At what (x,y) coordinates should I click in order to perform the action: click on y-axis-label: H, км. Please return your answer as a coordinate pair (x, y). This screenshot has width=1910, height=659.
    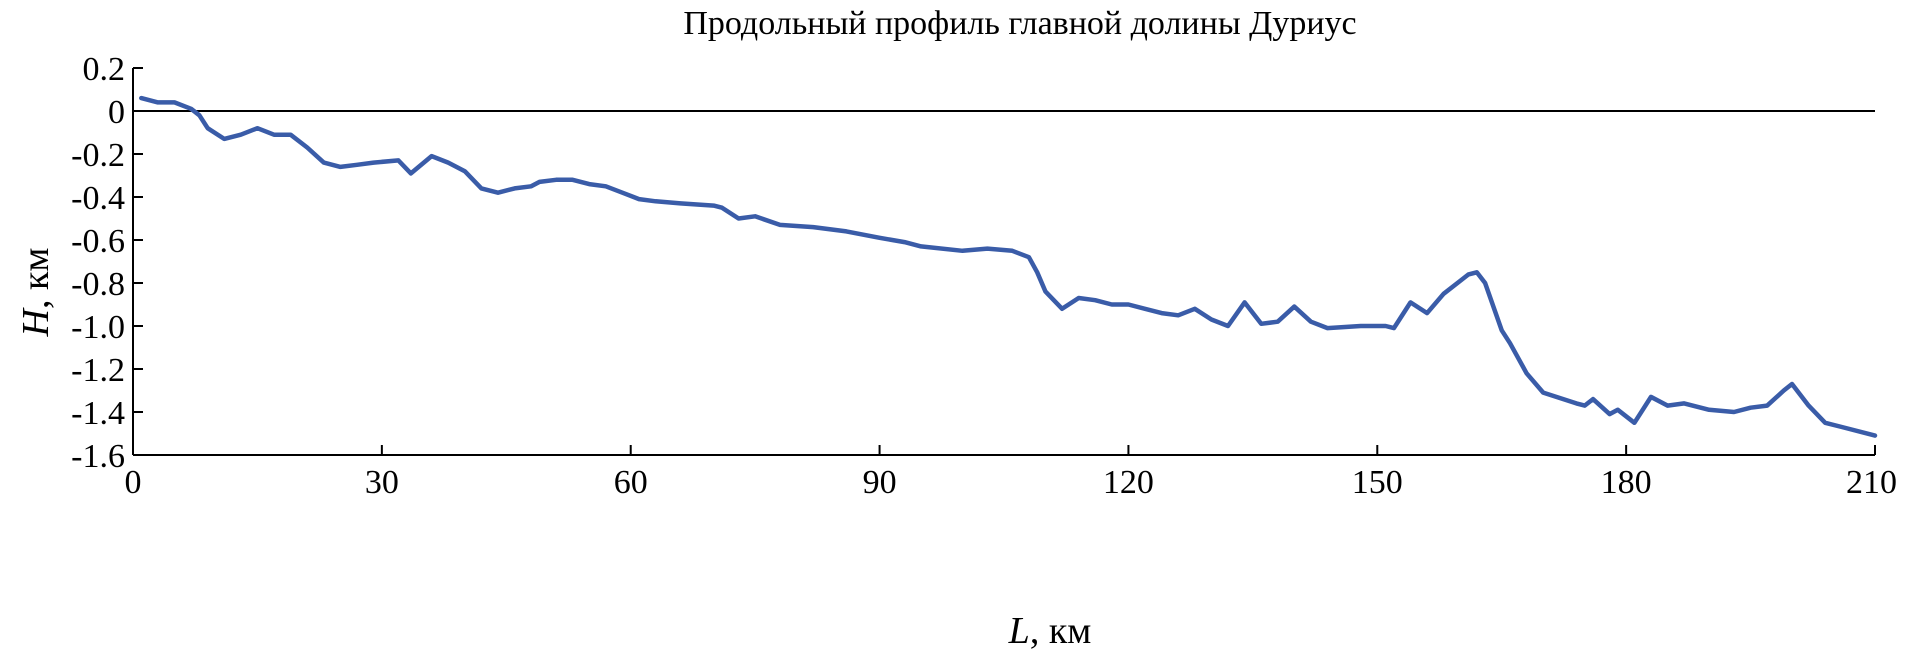
    Looking at the image, I should click on (36, 293).